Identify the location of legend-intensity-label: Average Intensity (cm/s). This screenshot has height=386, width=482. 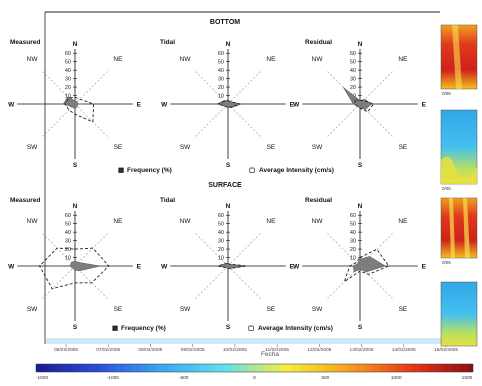
(296, 170).